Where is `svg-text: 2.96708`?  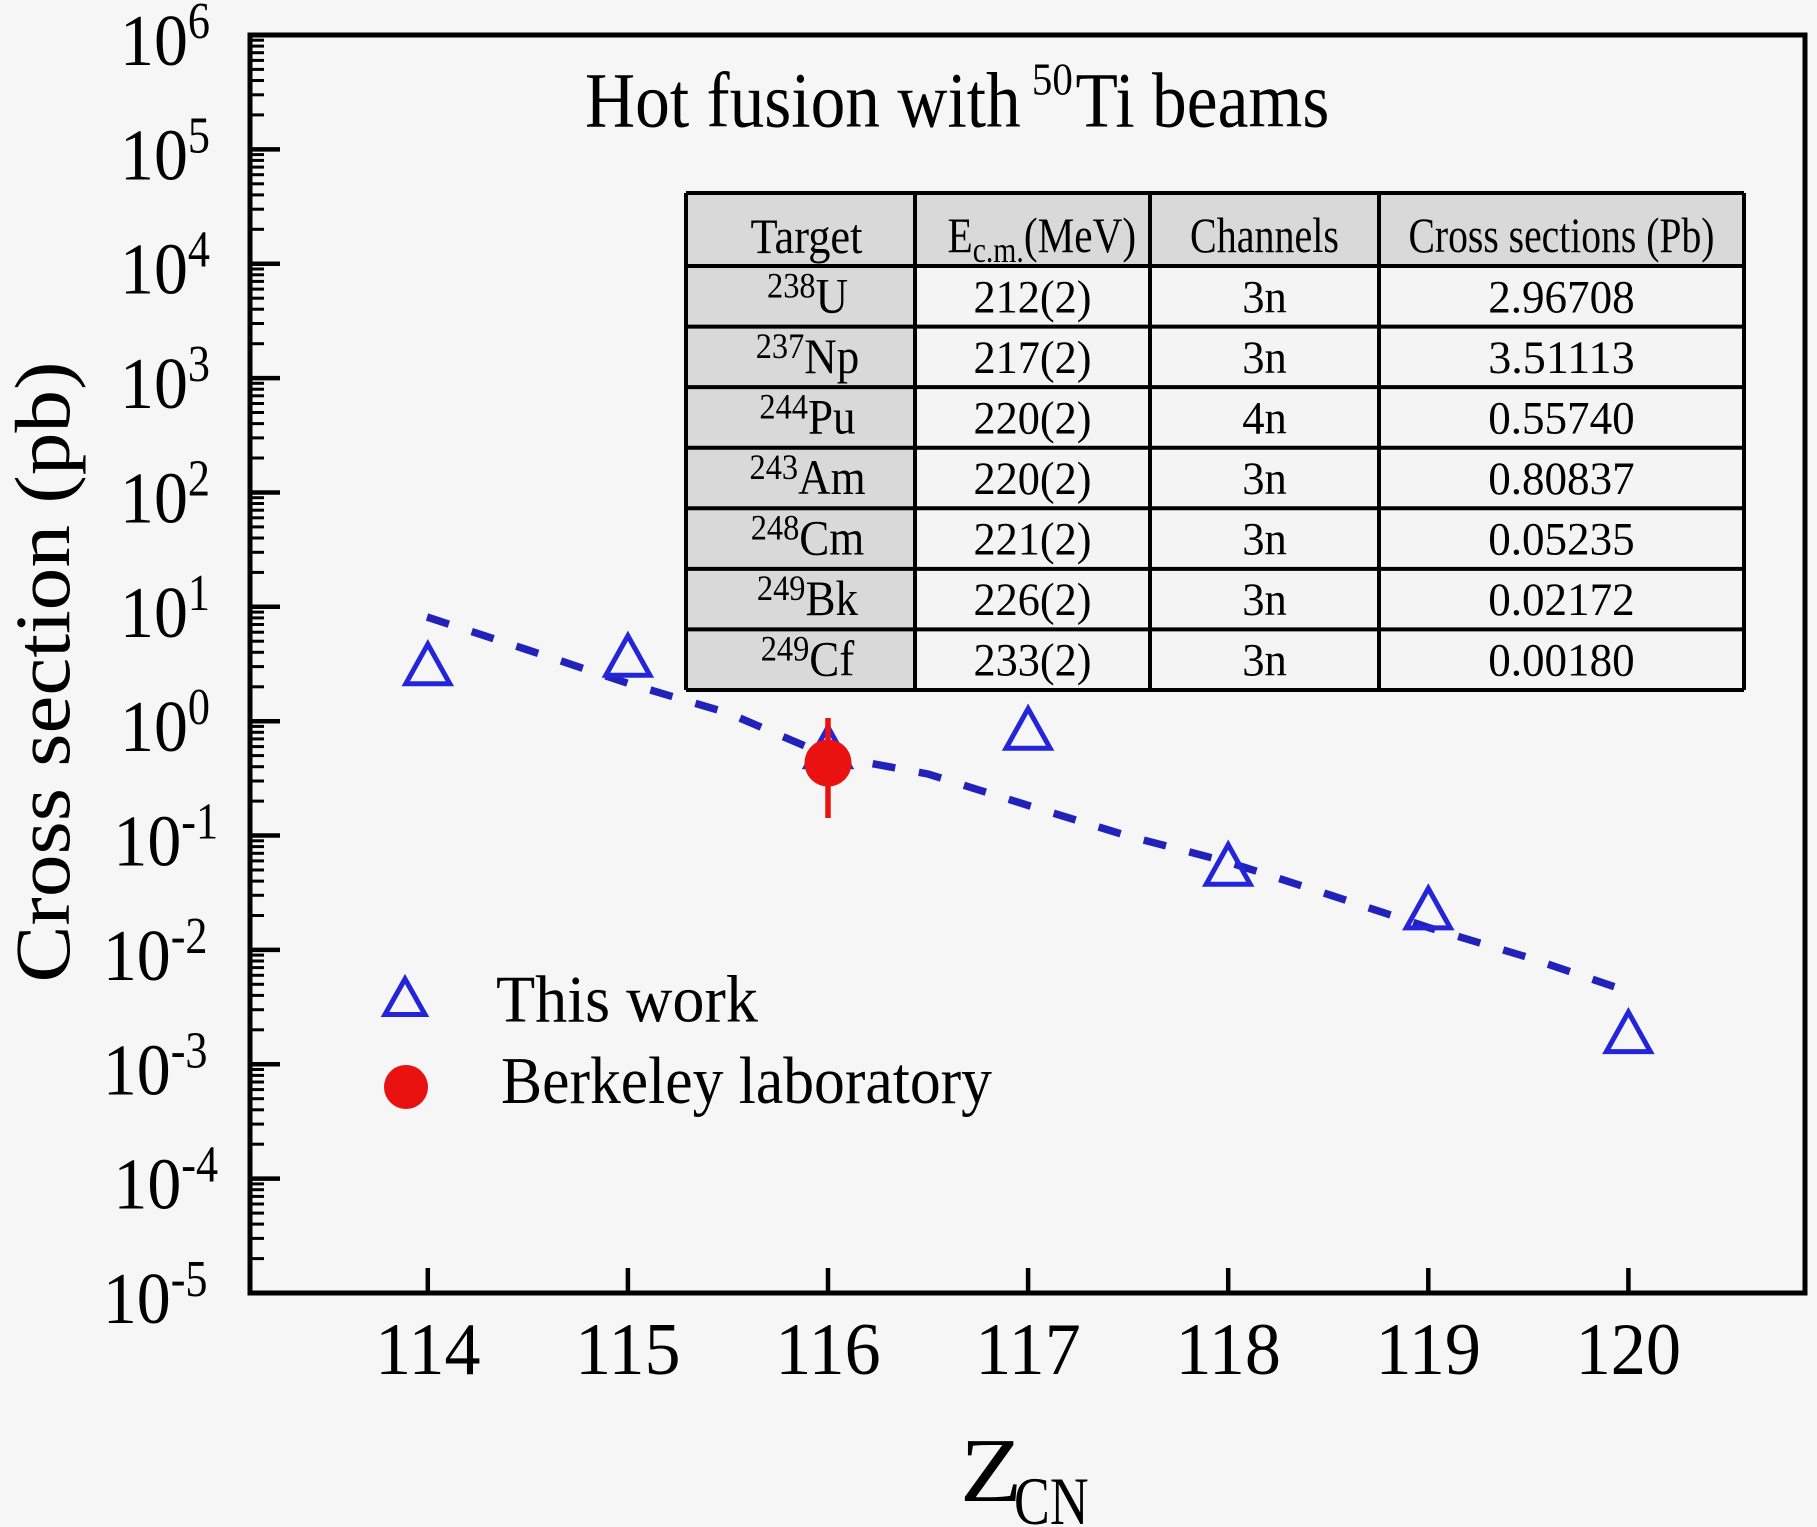
svg-text: 2.96708 is located at coordinates (1561, 296).